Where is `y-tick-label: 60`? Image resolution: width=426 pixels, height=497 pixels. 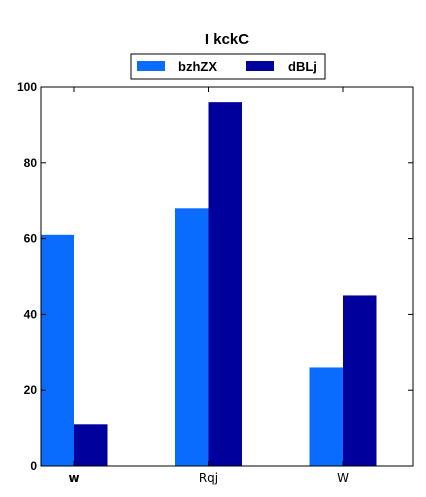 y-tick-label: 60 is located at coordinates (31, 239).